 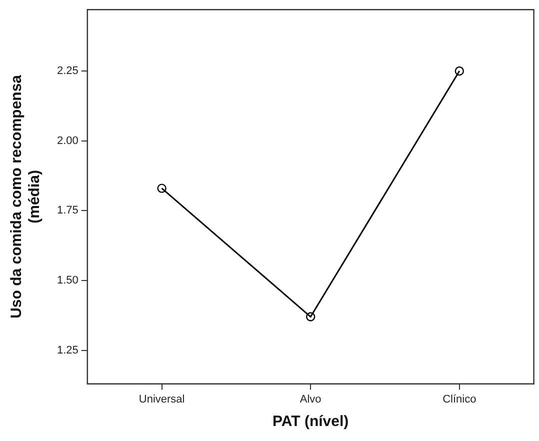 I want to click on y-tick-label: 1.50, so click(x=67, y=280).